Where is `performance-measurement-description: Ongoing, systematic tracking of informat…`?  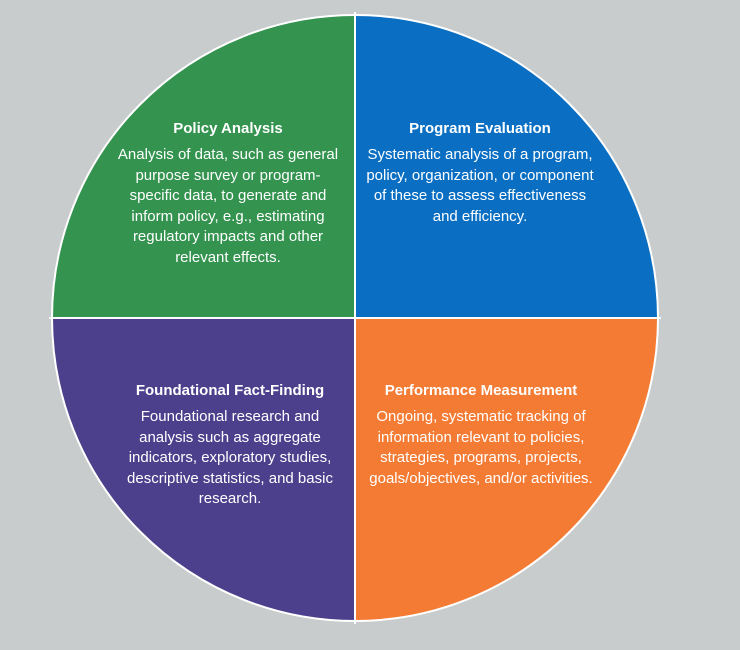
performance-measurement-description: Ongoing, systematic tracking of informat… is located at coordinates (481, 447).